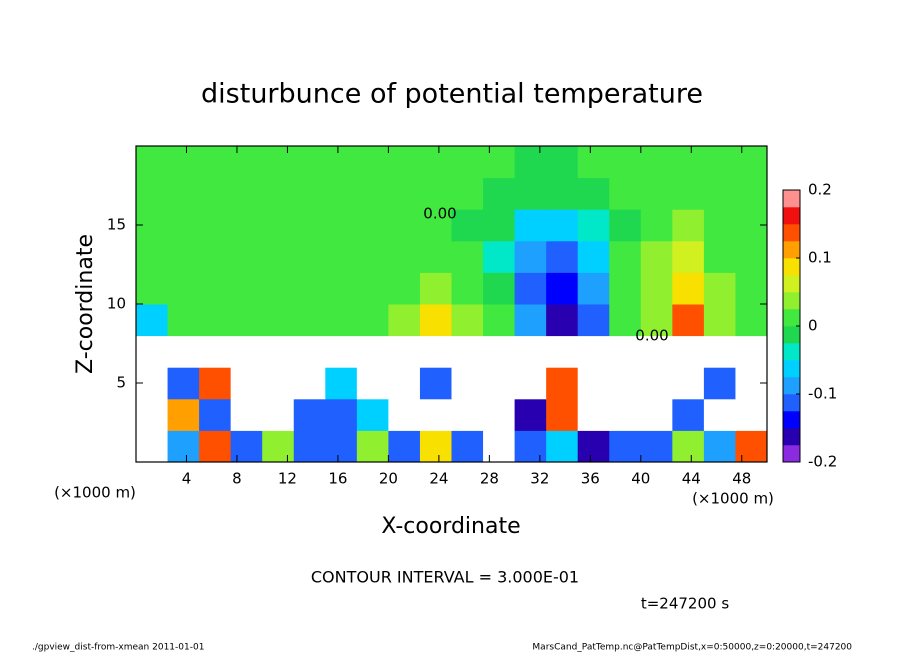 The image size is (904, 654). Describe the element at coordinates (121, 383) in the screenshot. I see `y-tick-label: 5` at that location.